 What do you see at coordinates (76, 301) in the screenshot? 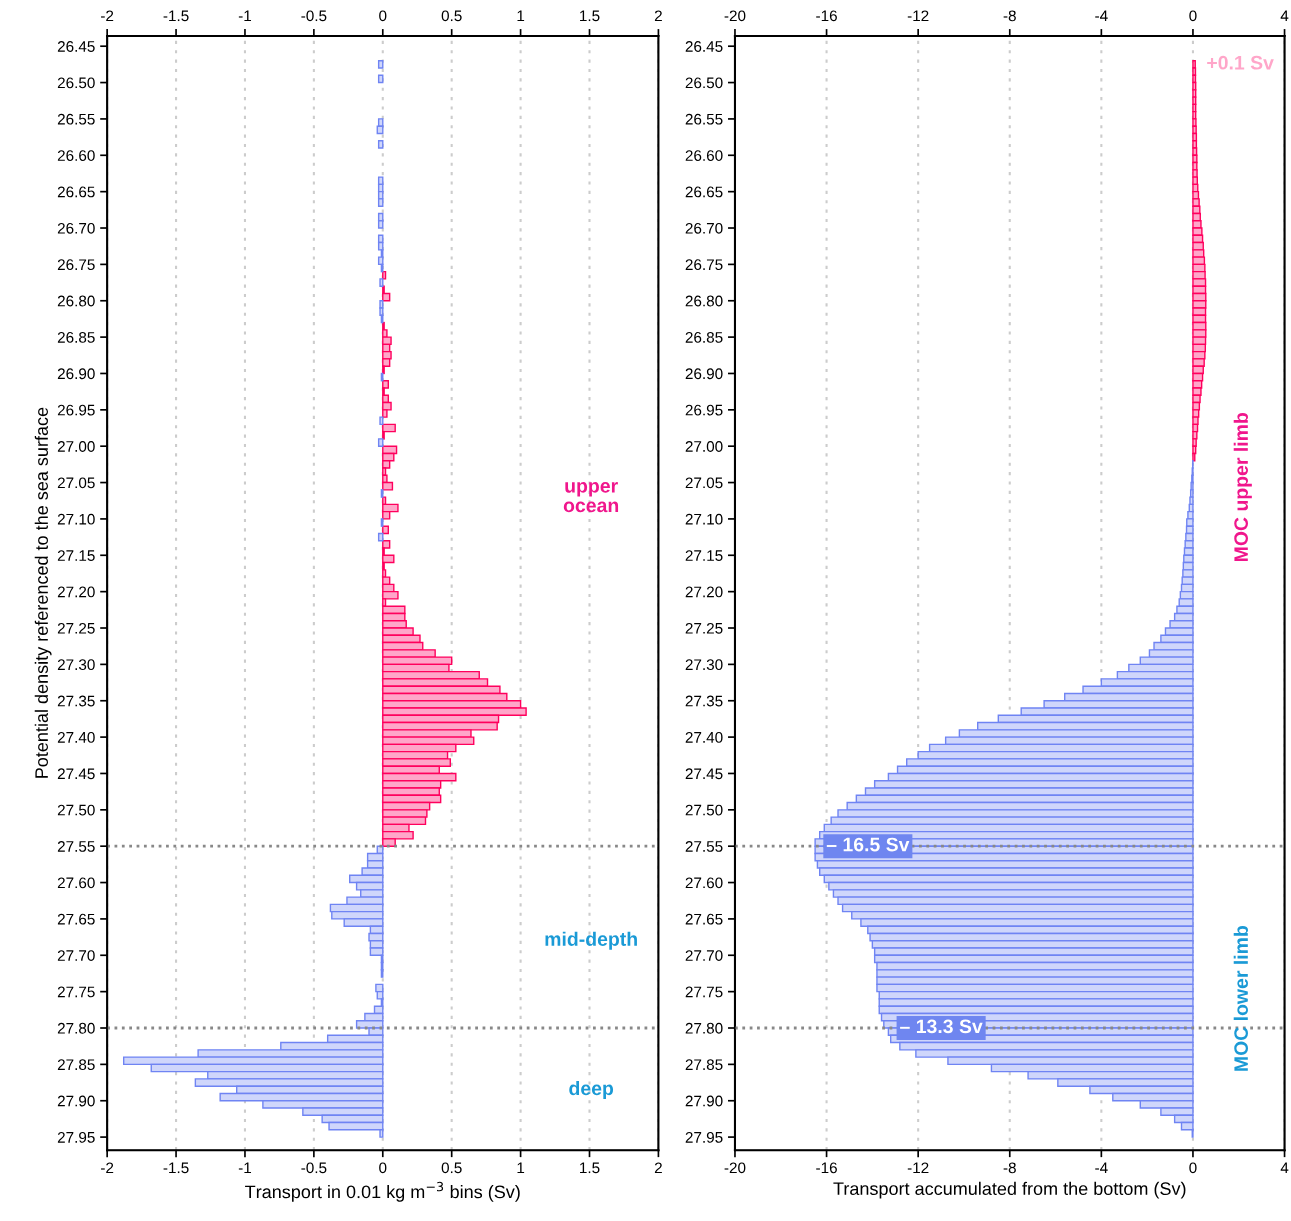
I see `y-tick-label: 26.80` at bounding box center [76, 301].